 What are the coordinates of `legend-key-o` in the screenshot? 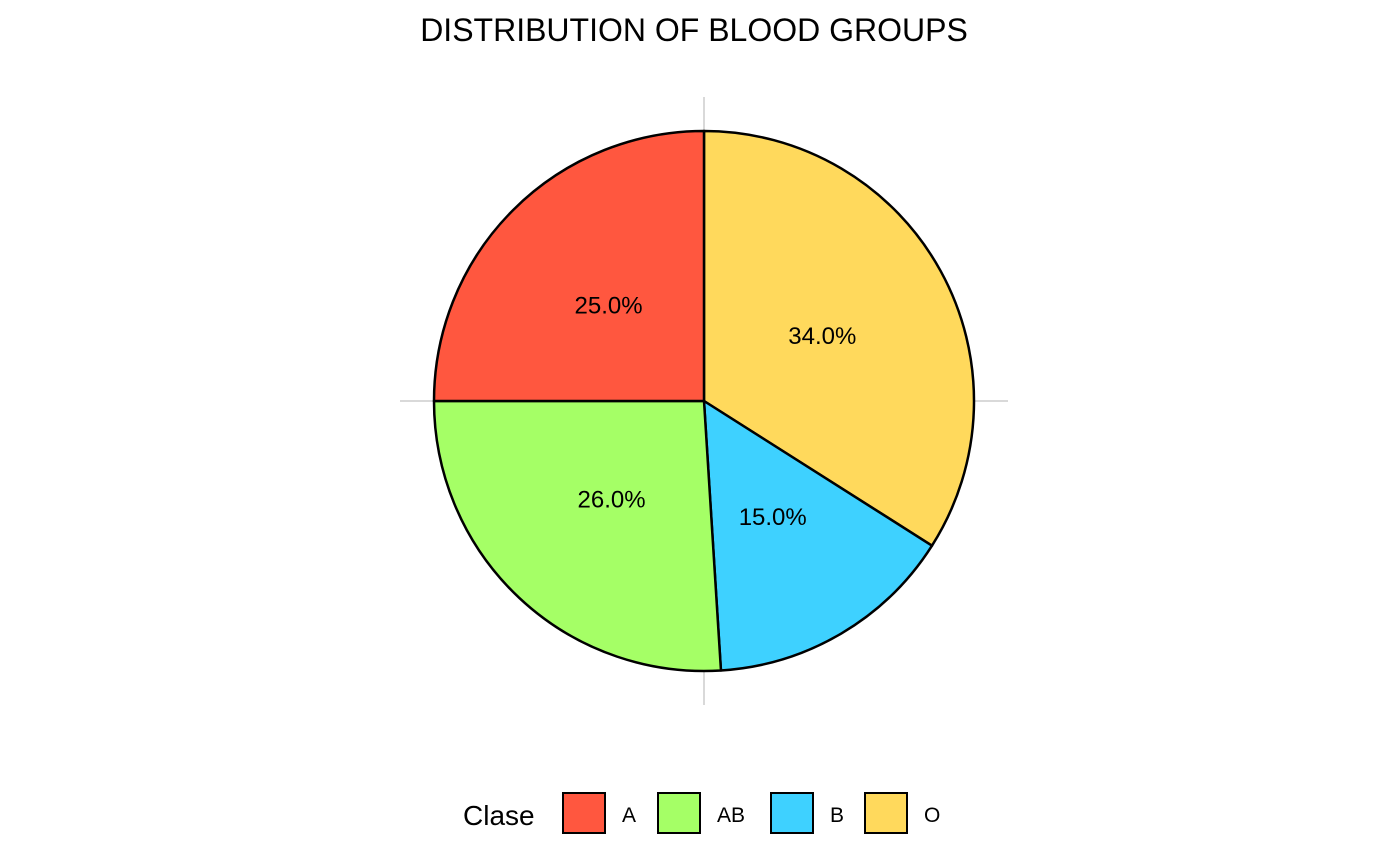 It's located at (886, 813).